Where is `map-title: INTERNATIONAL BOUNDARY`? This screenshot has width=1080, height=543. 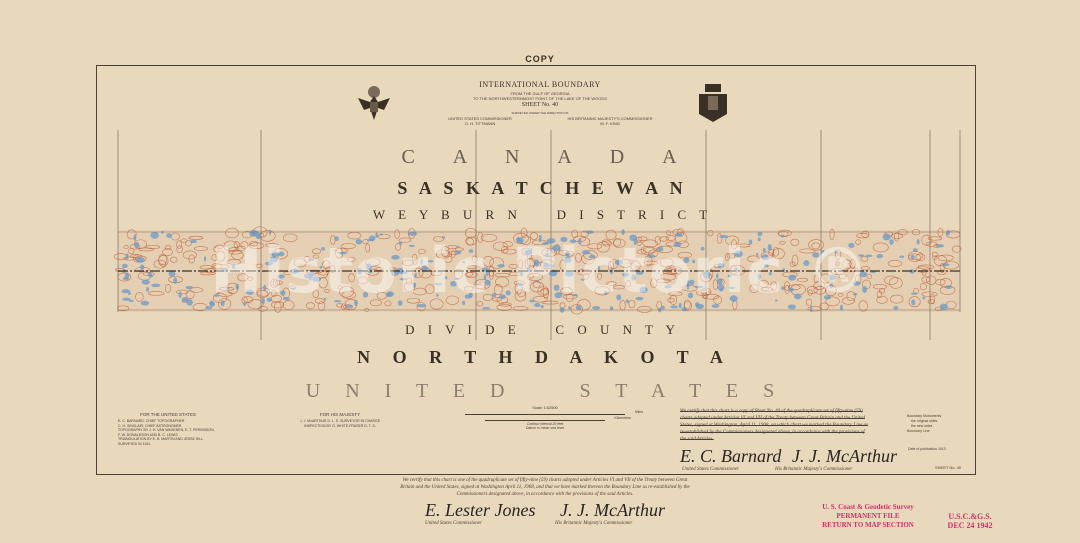
map-title: INTERNATIONAL BOUNDARY is located at coordinates (540, 84).